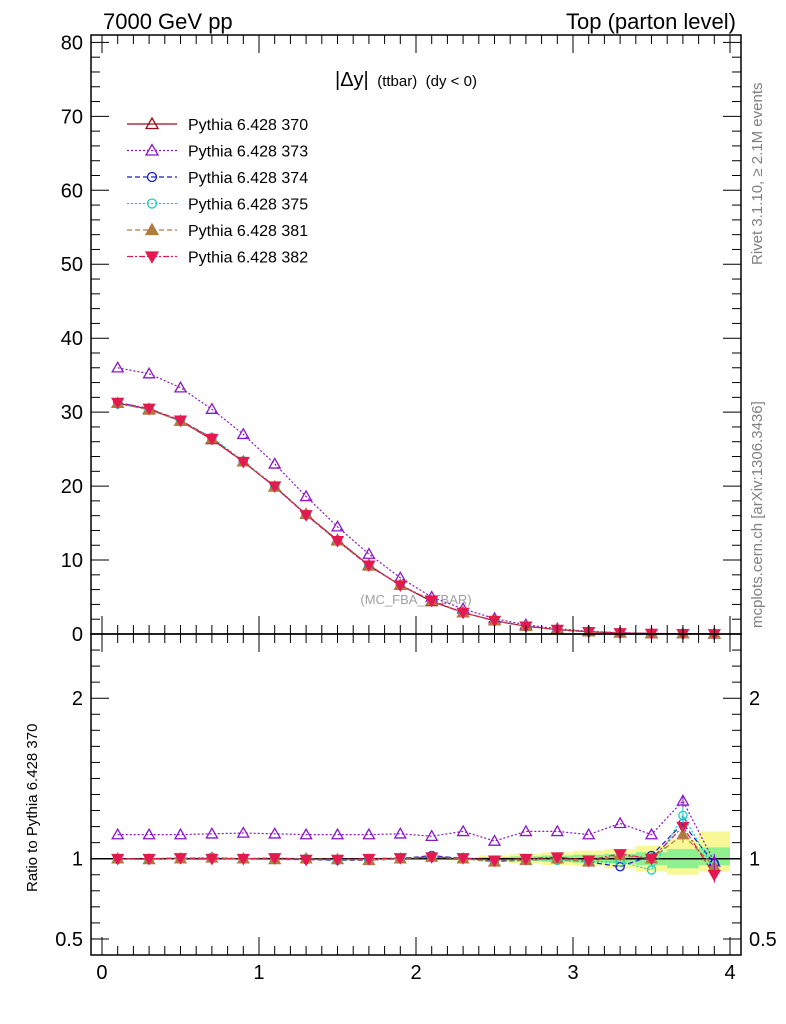  What do you see at coordinates (352, 80) in the screenshot?
I see `plot-title-main: |Δy|` at bounding box center [352, 80].